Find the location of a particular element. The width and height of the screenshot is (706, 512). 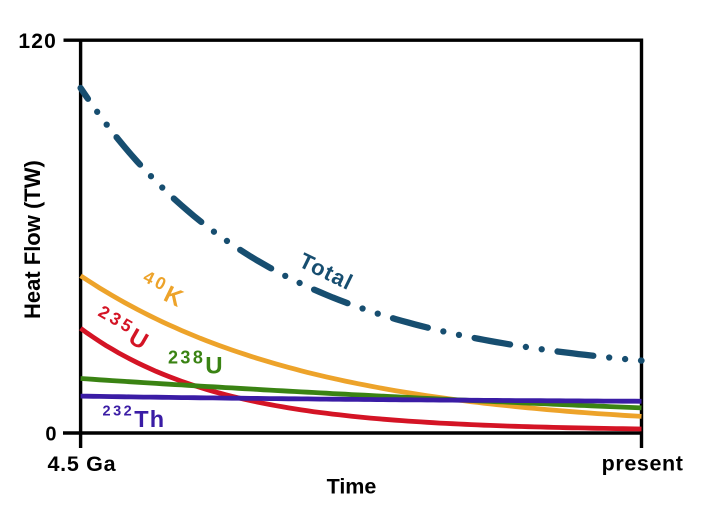

svg-text: 0 is located at coordinates (50, 435).